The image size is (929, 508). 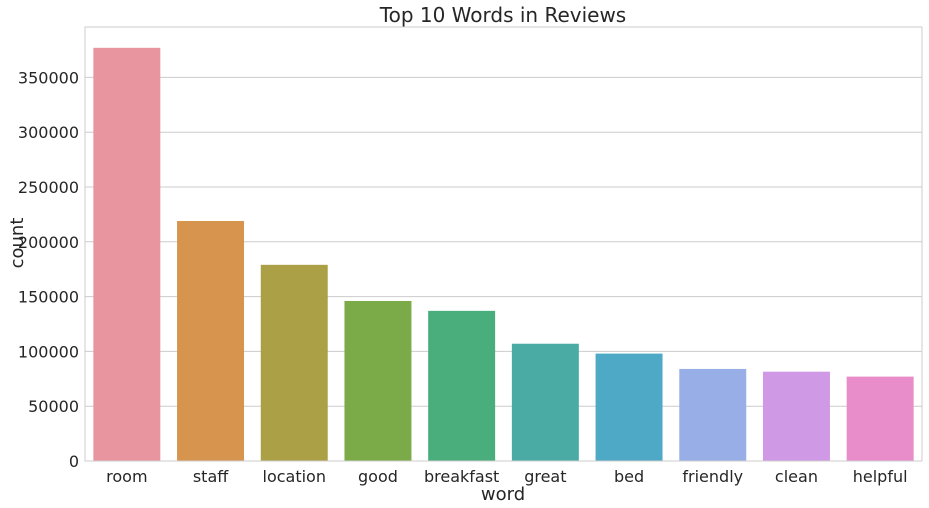 I want to click on y-tick-label: 250000, so click(x=48, y=187).